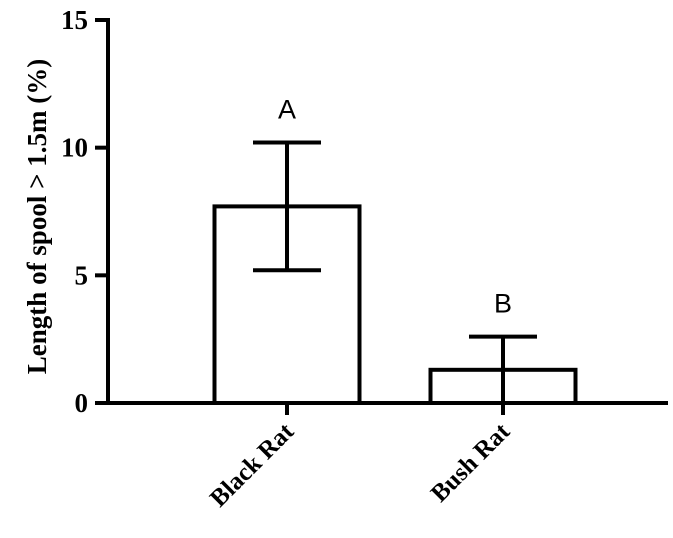  What do you see at coordinates (74, 20) in the screenshot?
I see `y-tick-label: 15` at bounding box center [74, 20].